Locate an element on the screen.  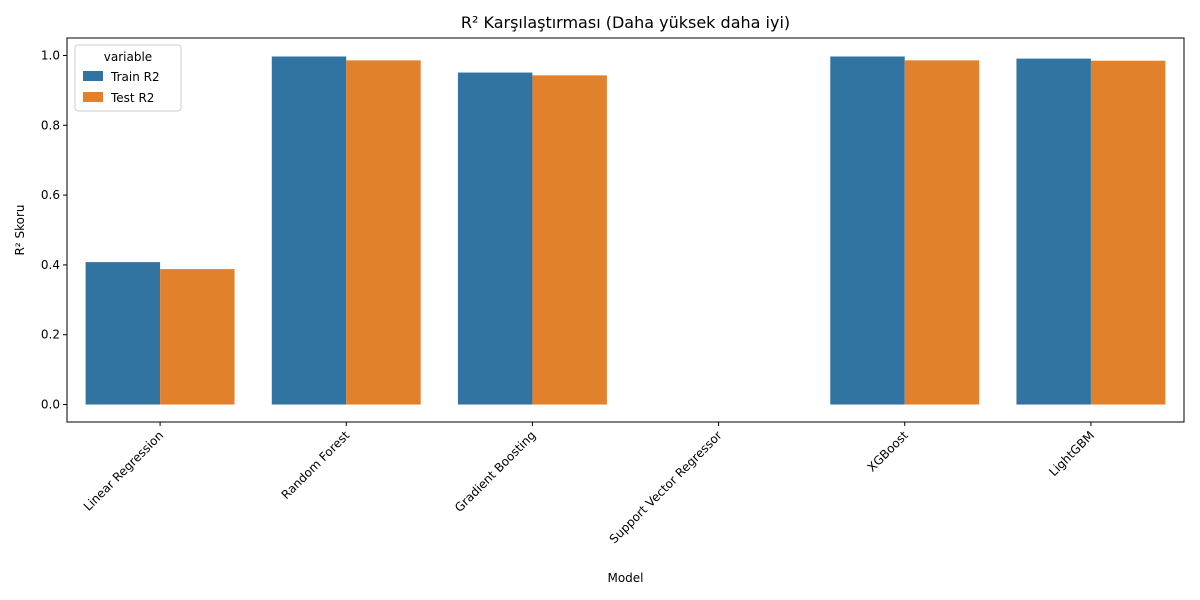
x-tick-label: LightGBM is located at coordinates (1071, 453).